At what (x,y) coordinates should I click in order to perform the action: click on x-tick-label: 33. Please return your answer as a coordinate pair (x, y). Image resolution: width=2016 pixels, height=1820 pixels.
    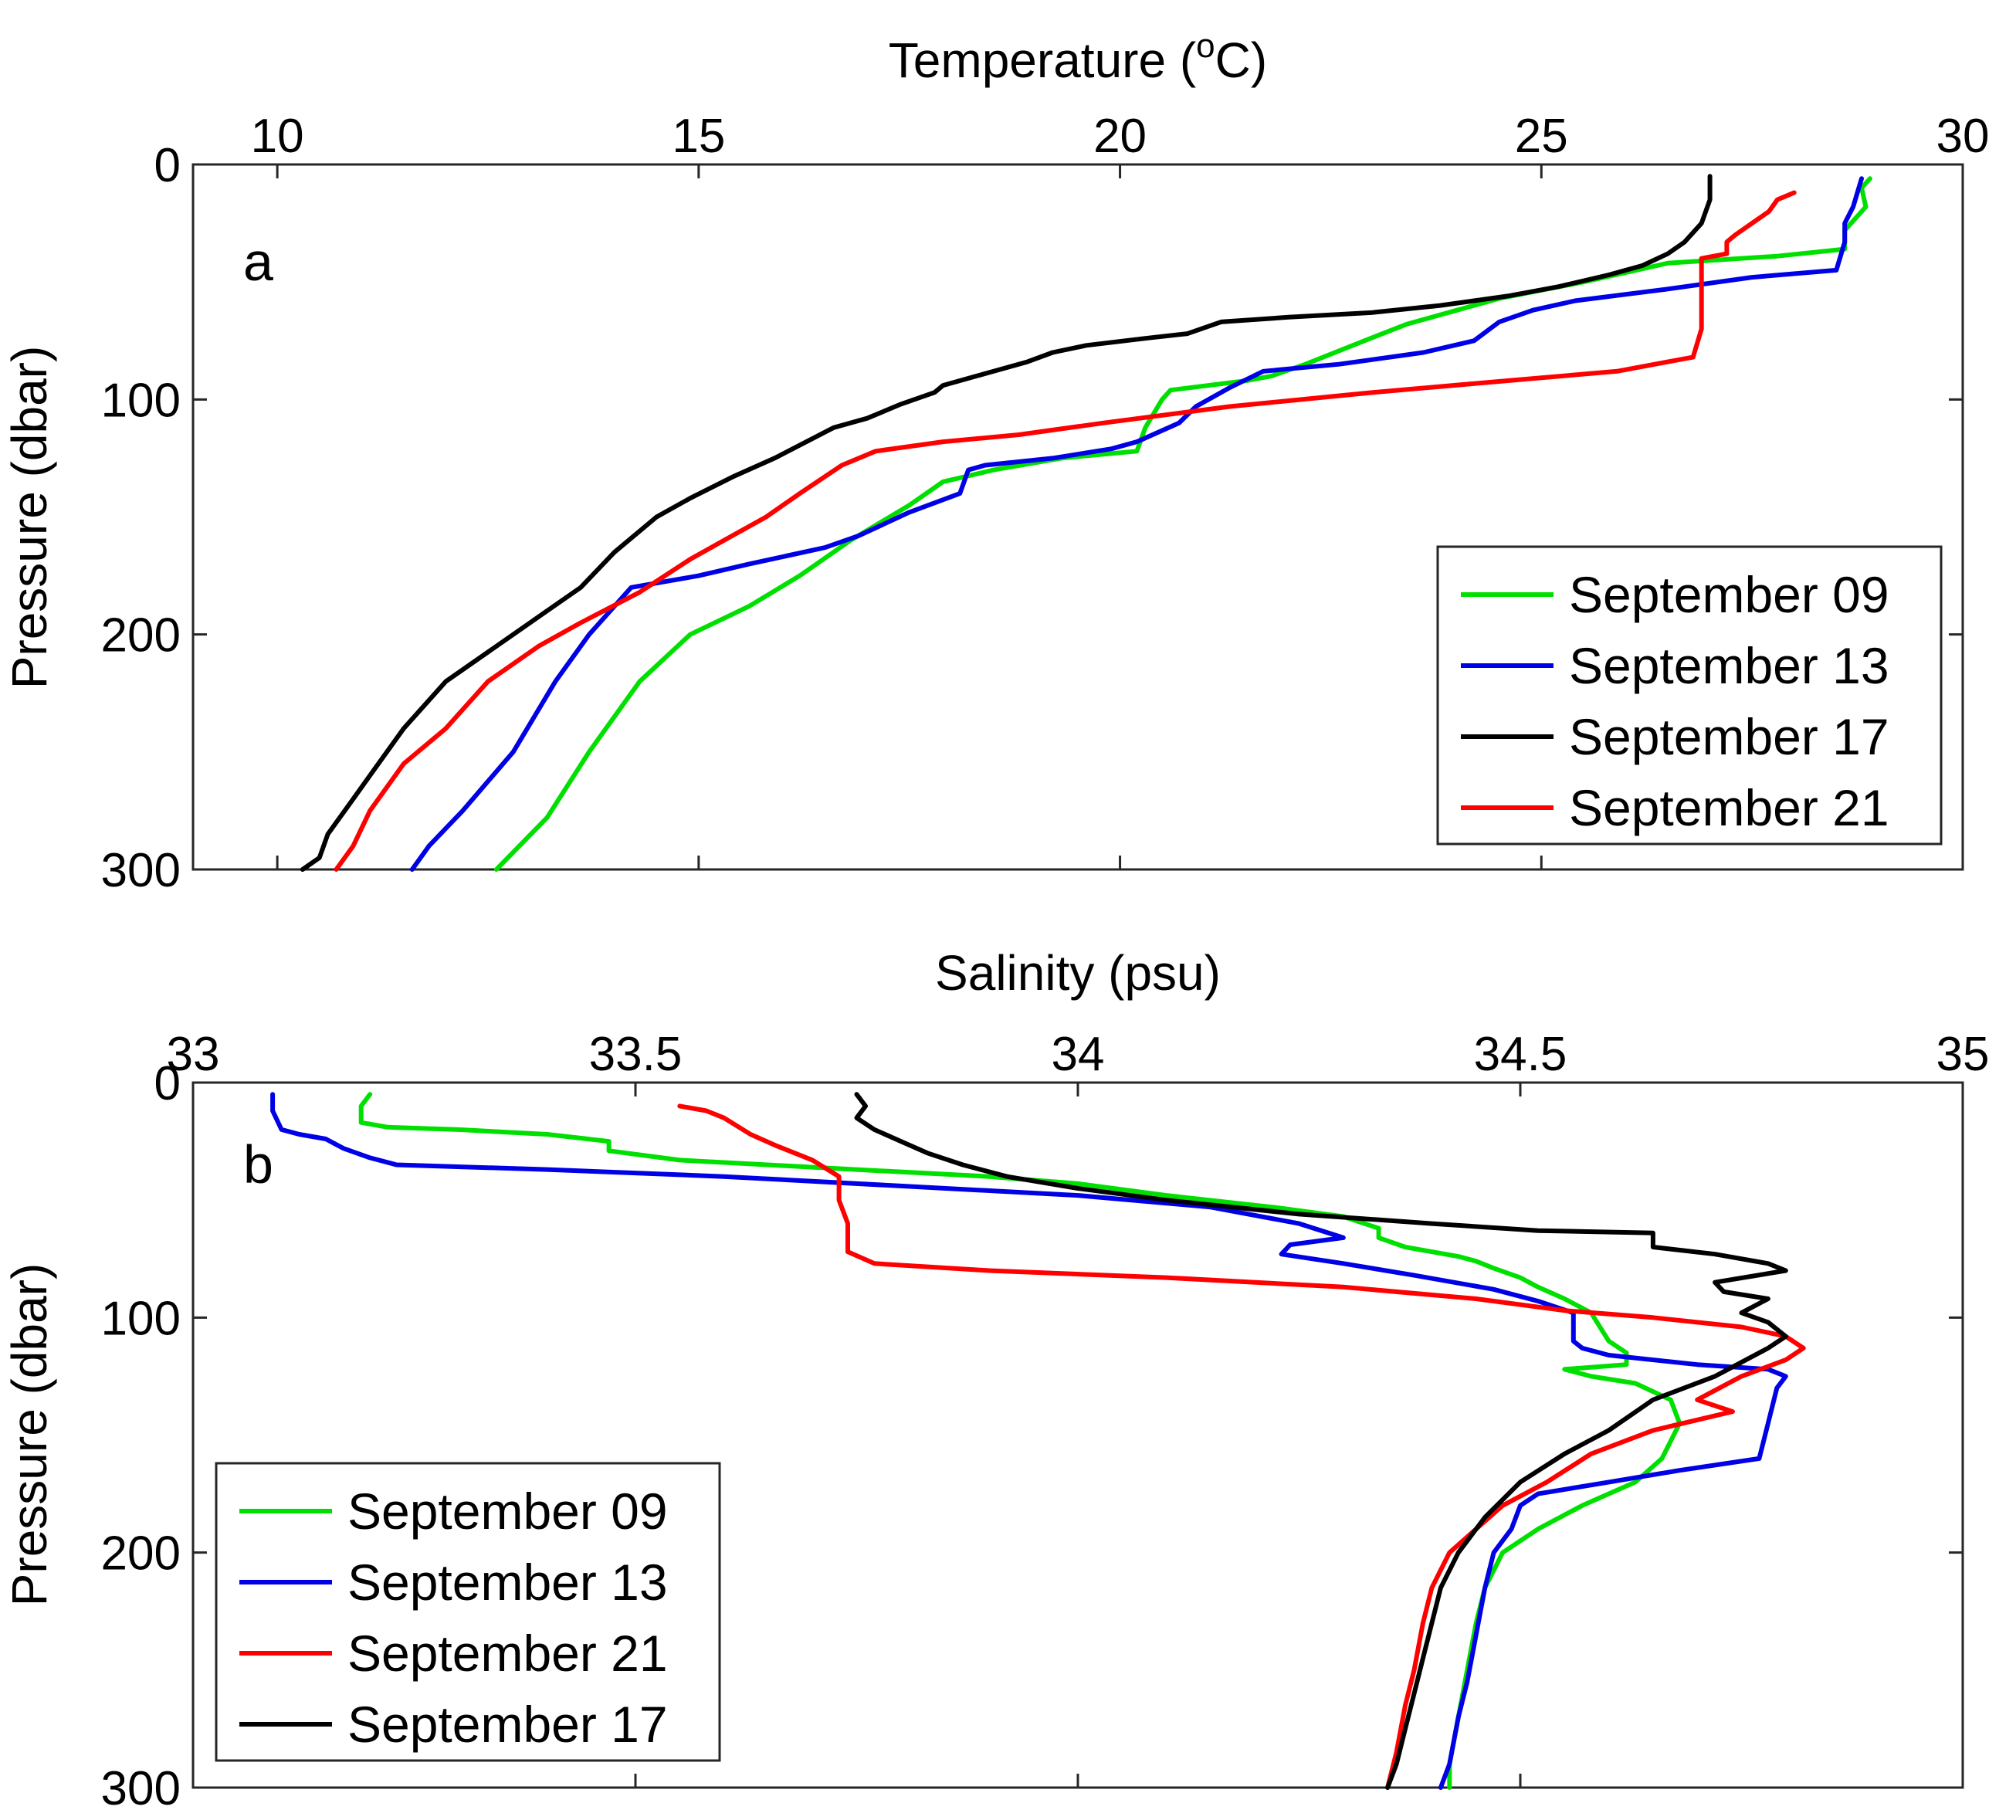
    Looking at the image, I should click on (193, 1054).